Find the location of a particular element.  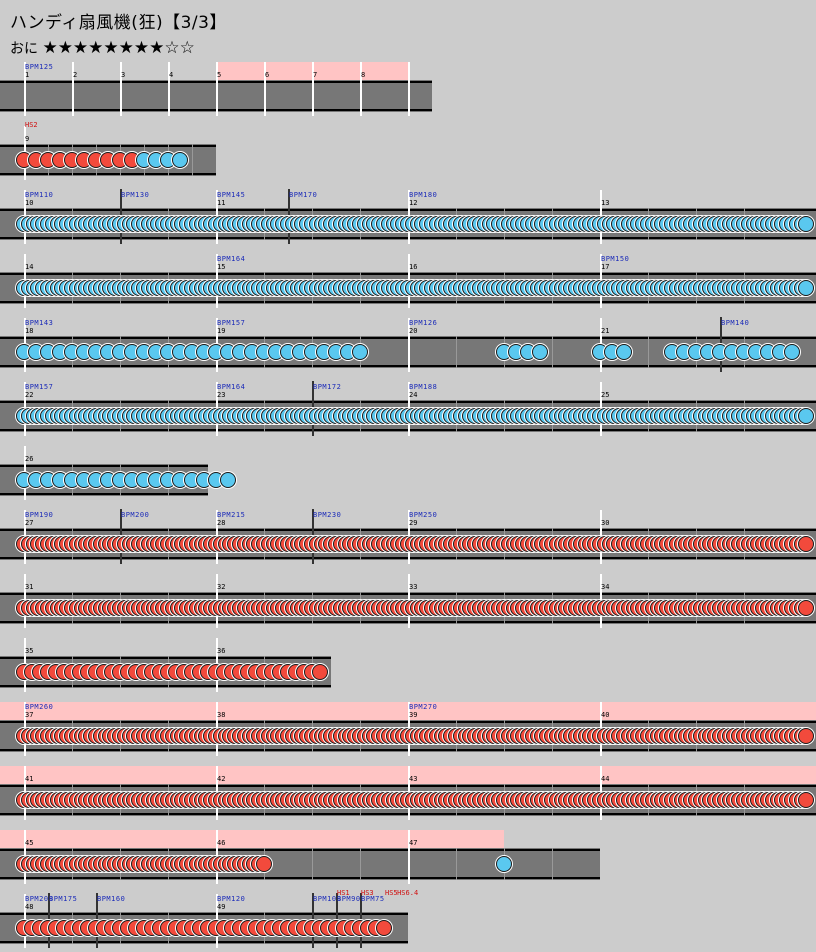

measure-number: 22 is located at coordinates (29, 395).